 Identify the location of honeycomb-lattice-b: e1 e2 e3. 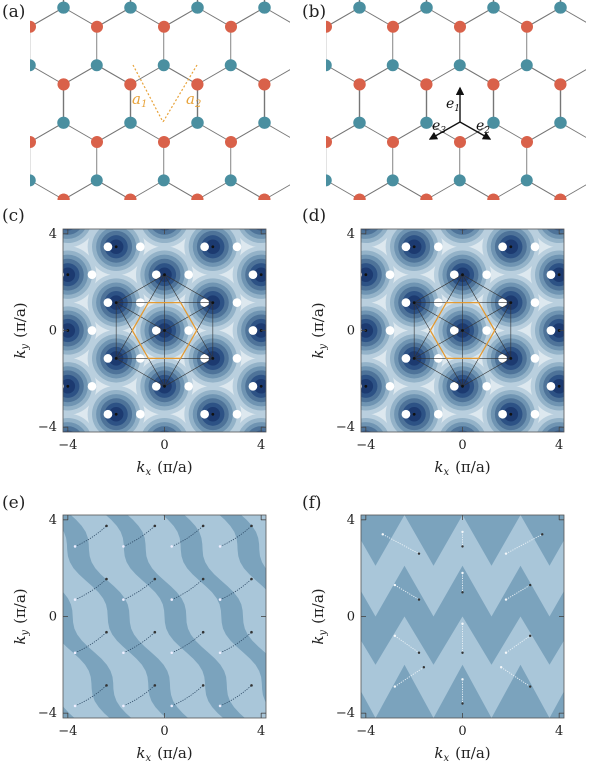
(456, 100).